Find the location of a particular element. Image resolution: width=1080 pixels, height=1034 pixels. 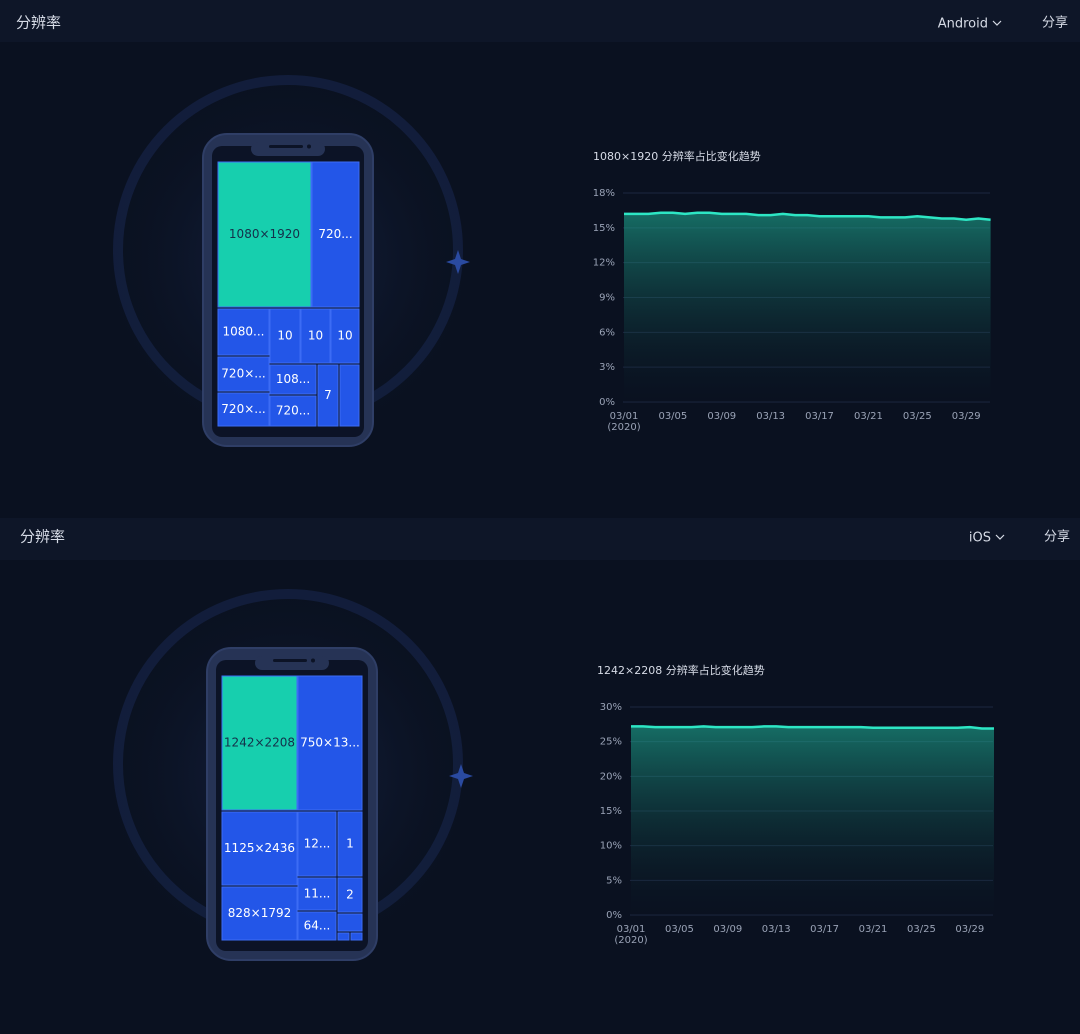

y-tick-label: 20% is located at coordinates (611, 776).